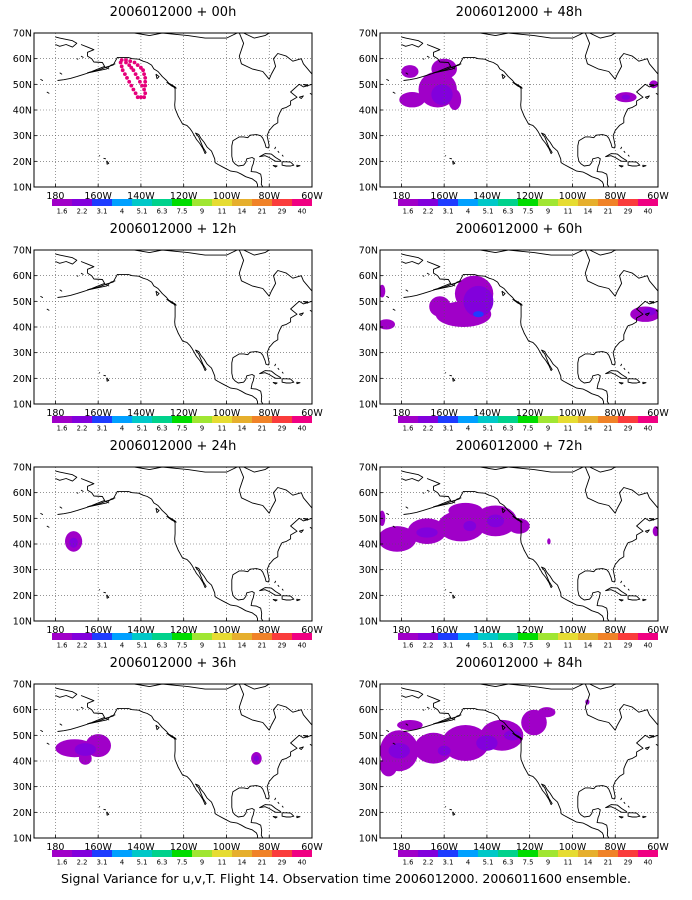 Image resolution: width=692 pixels, height=900 pixels. What do you see at coordinates (173, 12) in the screenshot?
I see `panel-title: 2006012000 + 00h` at bounding box center [173, 12].